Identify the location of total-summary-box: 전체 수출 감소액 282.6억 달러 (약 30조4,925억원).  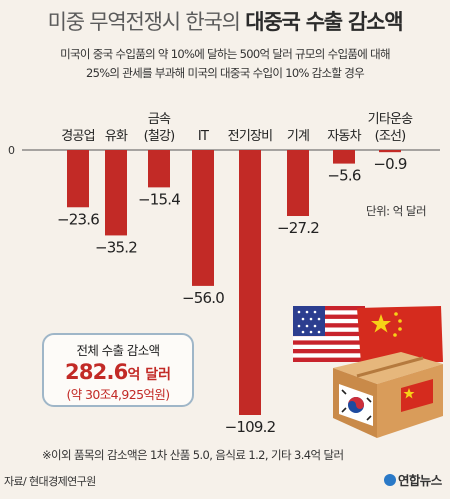
(118, 370).